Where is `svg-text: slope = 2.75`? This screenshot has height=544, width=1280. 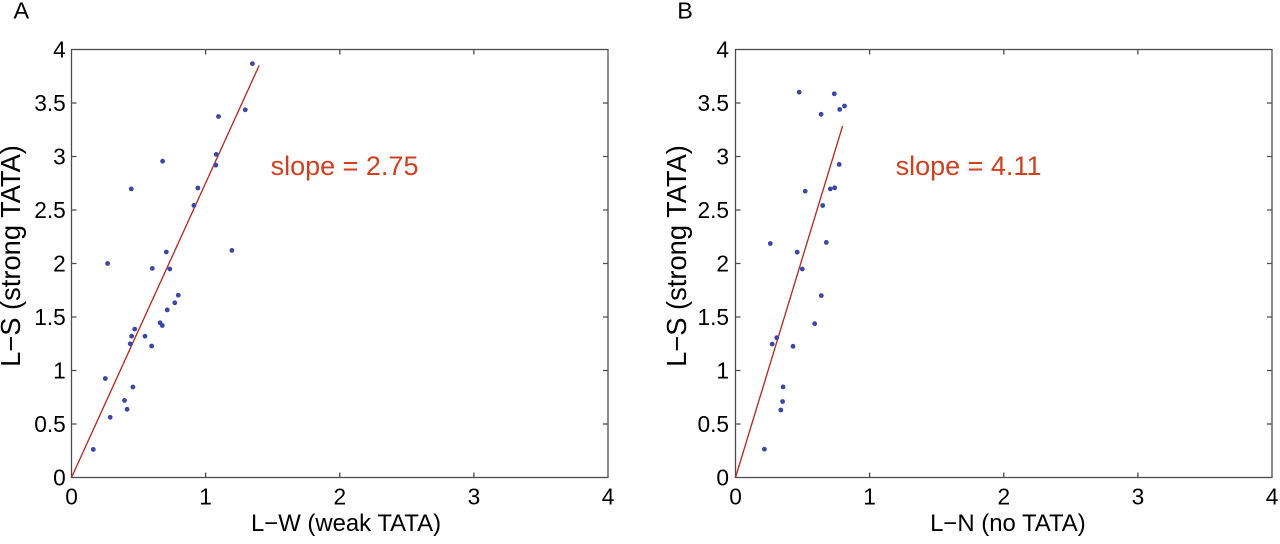
svg-text: slope = 2.75 is located at coordinates (345, 166).